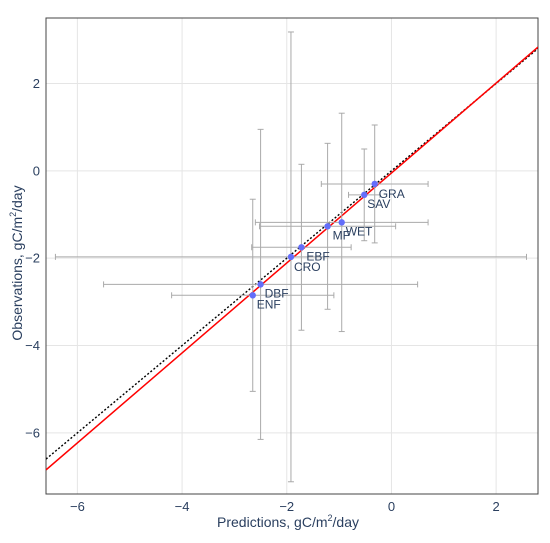  What do you see at coordinates (36, 83) in the screenshot?
I see `y-tick-label: 2` at bounding box center [36, 83].